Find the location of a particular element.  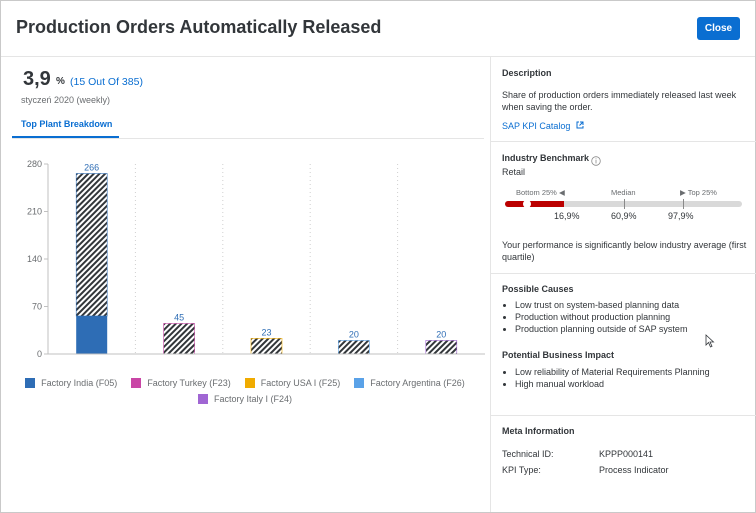

legend-item: Factory Italy I (F24) is located at coordinates (245, 399).